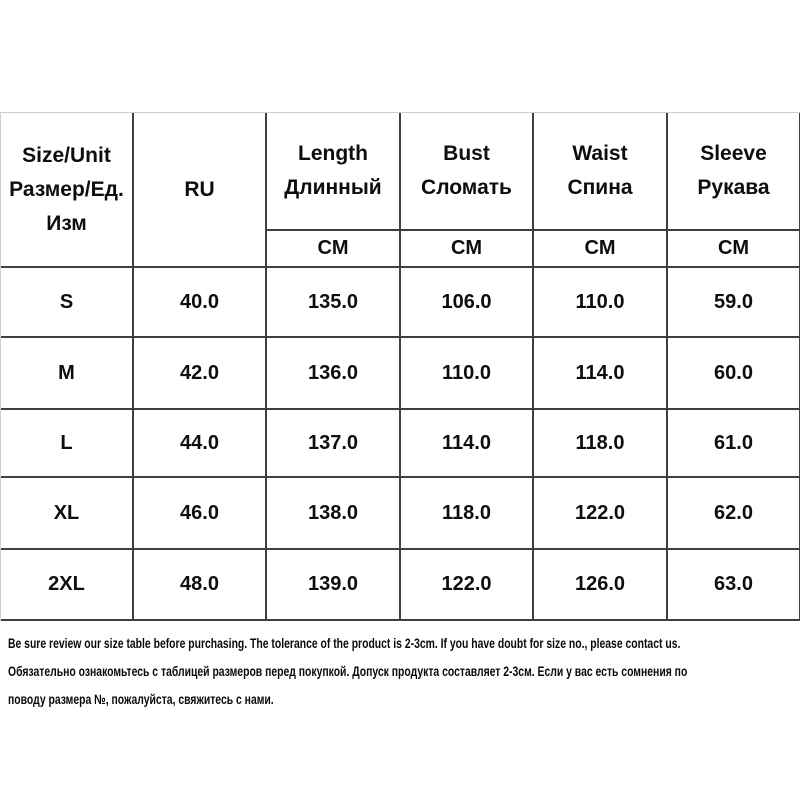  What do you see at coordinates (334, 303) in the screenshot?
I see `length-cell: 135.0` at bounding box center [334, 303].